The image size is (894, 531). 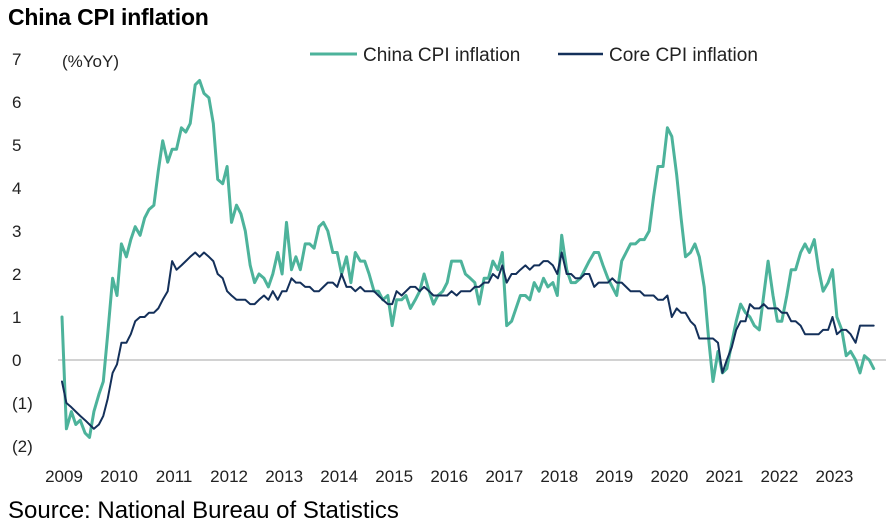 What do you see at coordinates (90, 61) in the screenshot?
I see `y-unit-label: (%YoY)` at bounding box center [90, 61].